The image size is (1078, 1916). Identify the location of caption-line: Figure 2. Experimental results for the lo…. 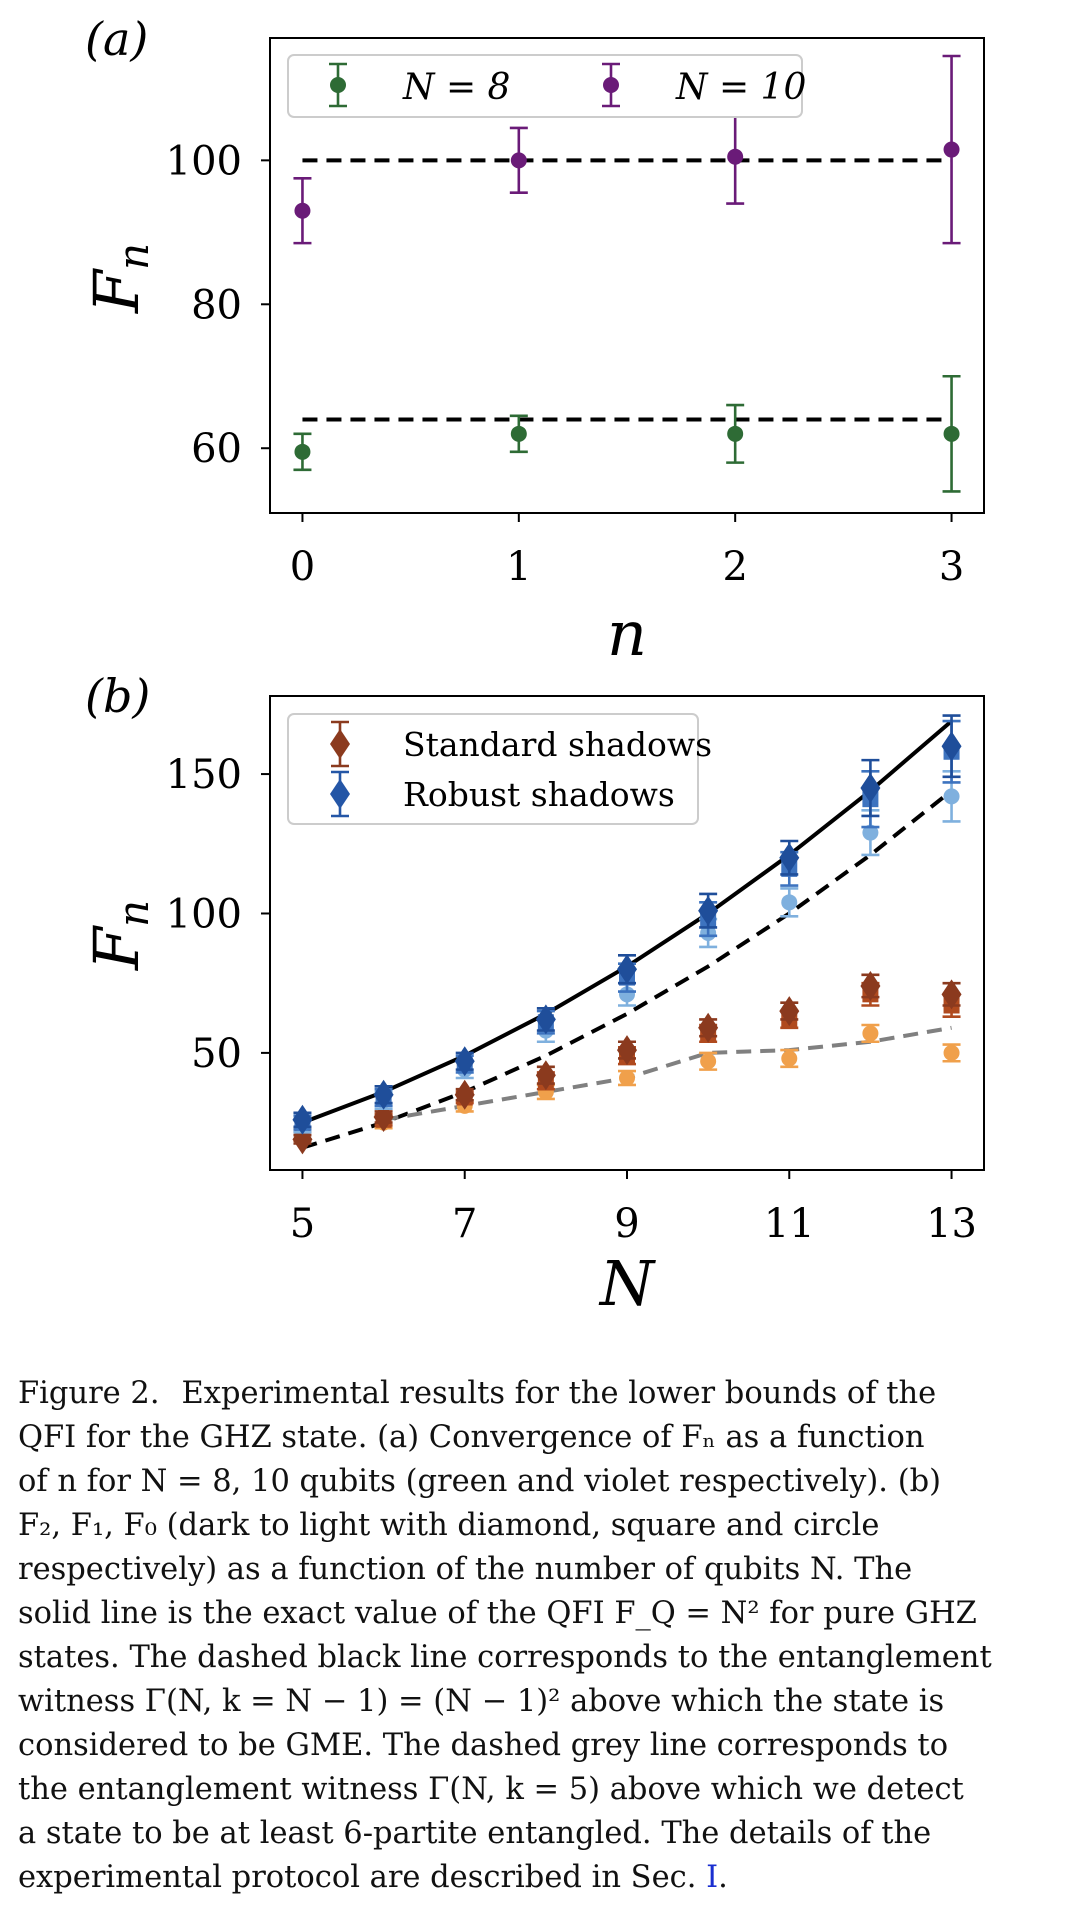
(538, 1394).